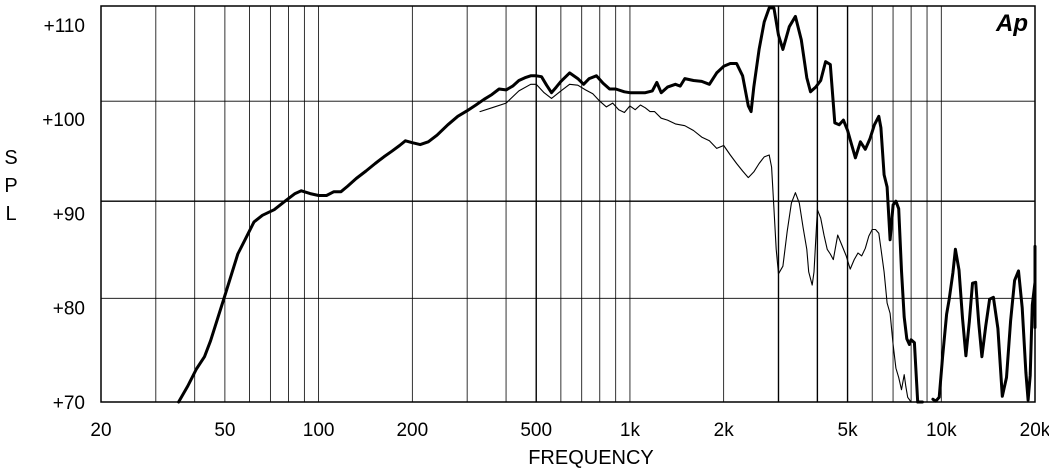 Image resolution: width=1049 pixels, height=471 pixels. Describe the element at coordinates (69, 309) in the screenshot. I see `y-tick-label: +80` at that location.